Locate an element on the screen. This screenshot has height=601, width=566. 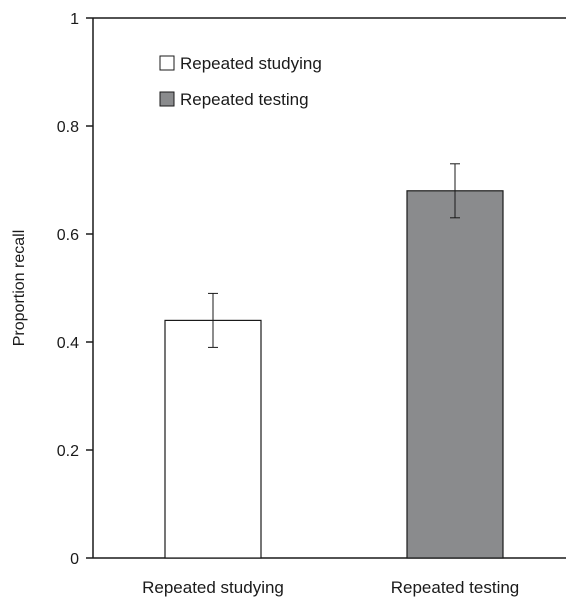
bar-repeated-studying is located at coordinates (213, 439).